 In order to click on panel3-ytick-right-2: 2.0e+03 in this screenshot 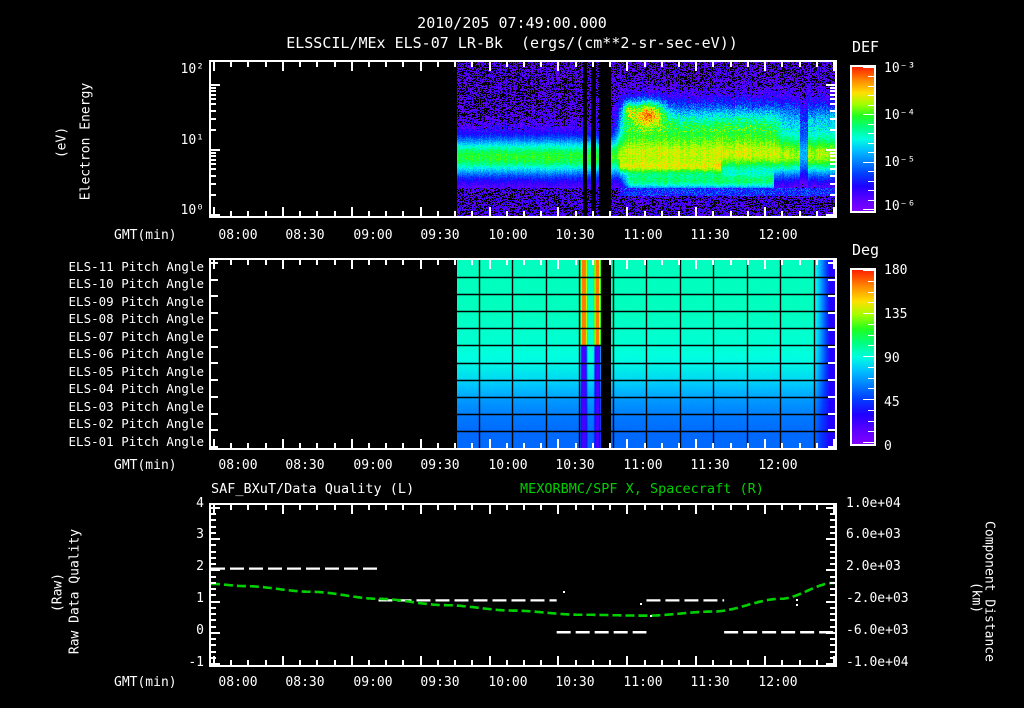, I will do `click(873, 566)`.